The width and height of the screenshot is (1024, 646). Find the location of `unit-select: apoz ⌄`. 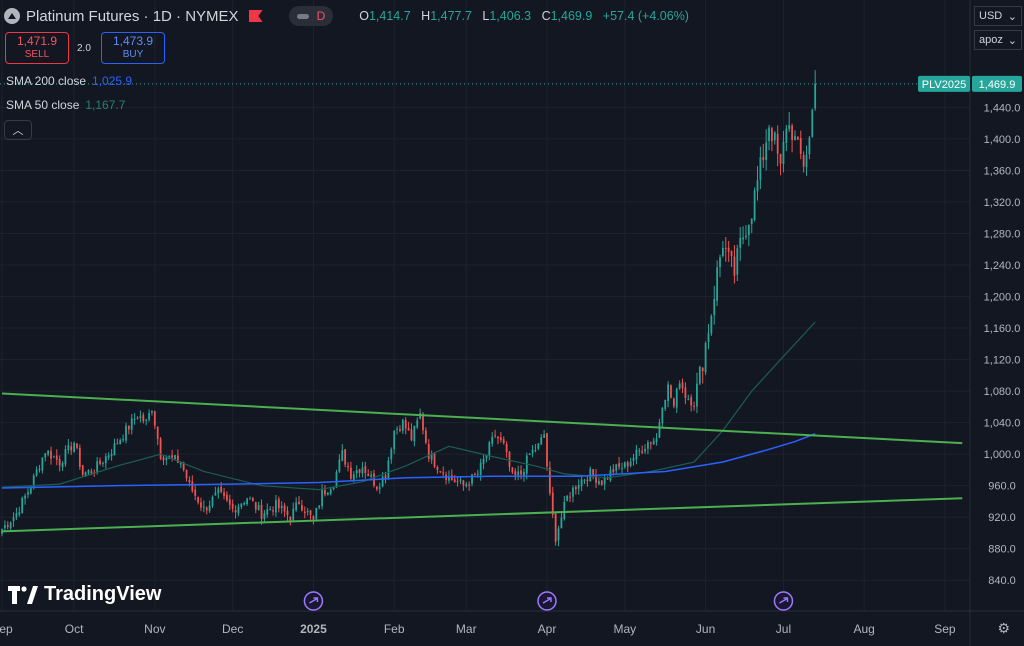

unit-select: apoz ⌄ is located at coordinates (998, 40).